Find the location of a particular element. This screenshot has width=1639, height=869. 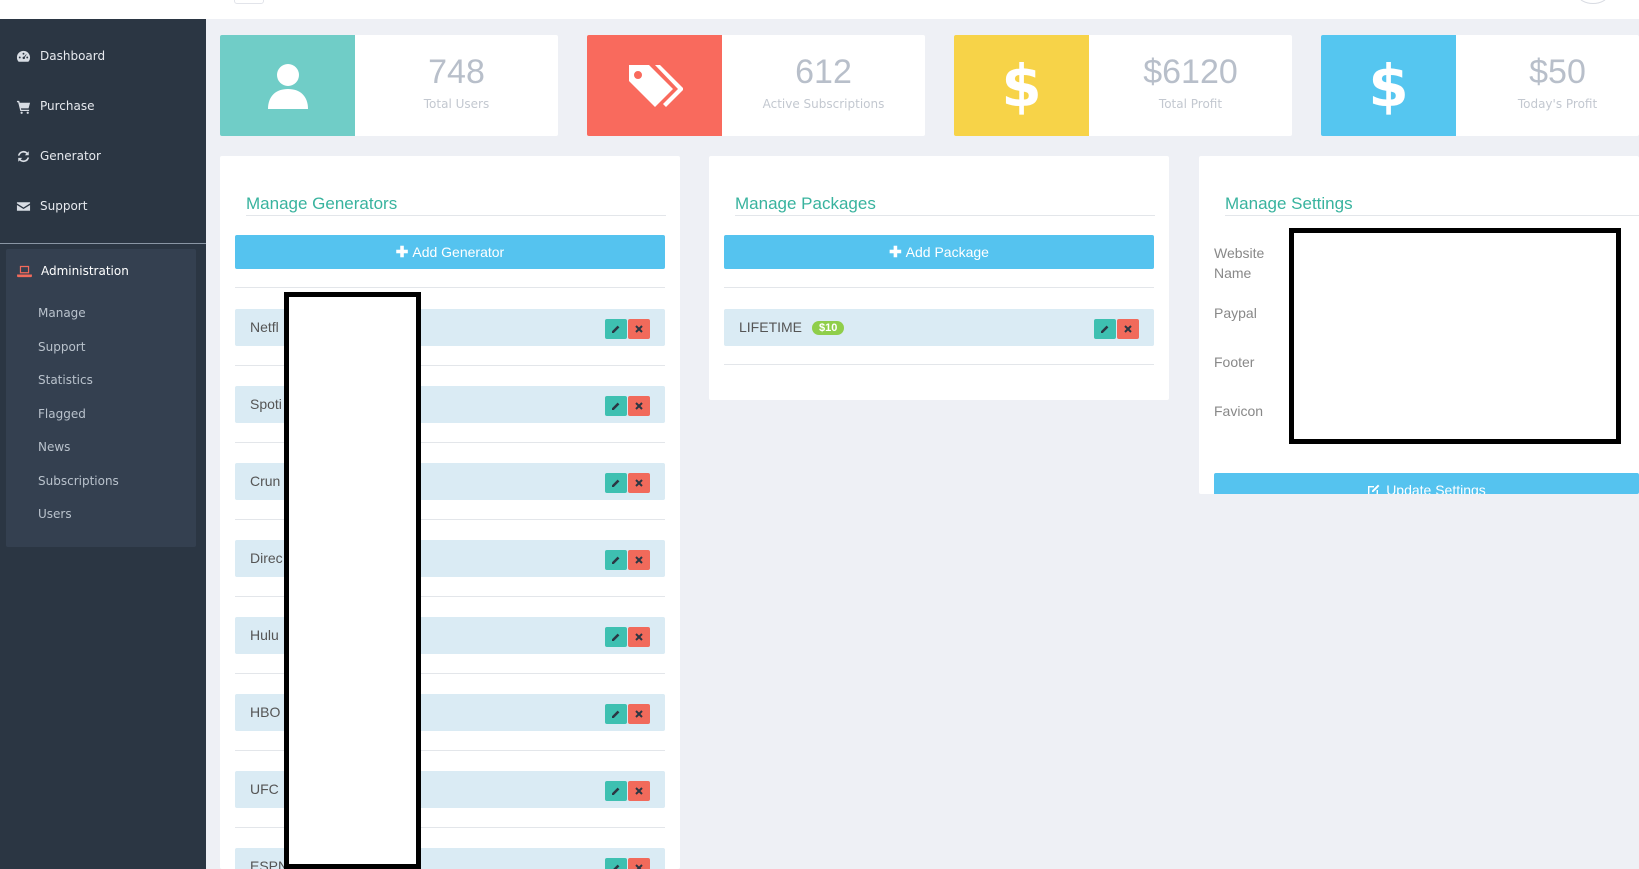

sidebar-item-purchase: Purchase is located at coordinates (55, 106).